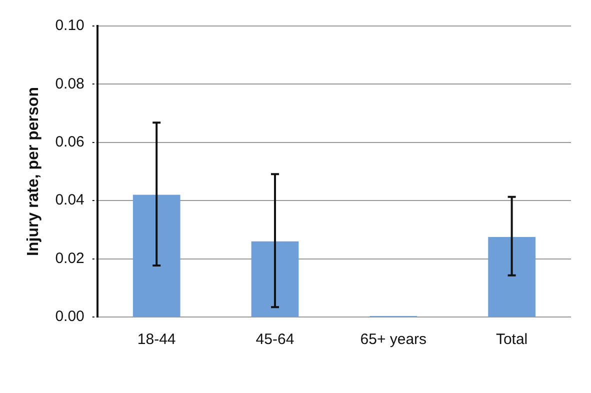  I want to click on y-axis-title: Injury rate, per person, so click(33, 171).